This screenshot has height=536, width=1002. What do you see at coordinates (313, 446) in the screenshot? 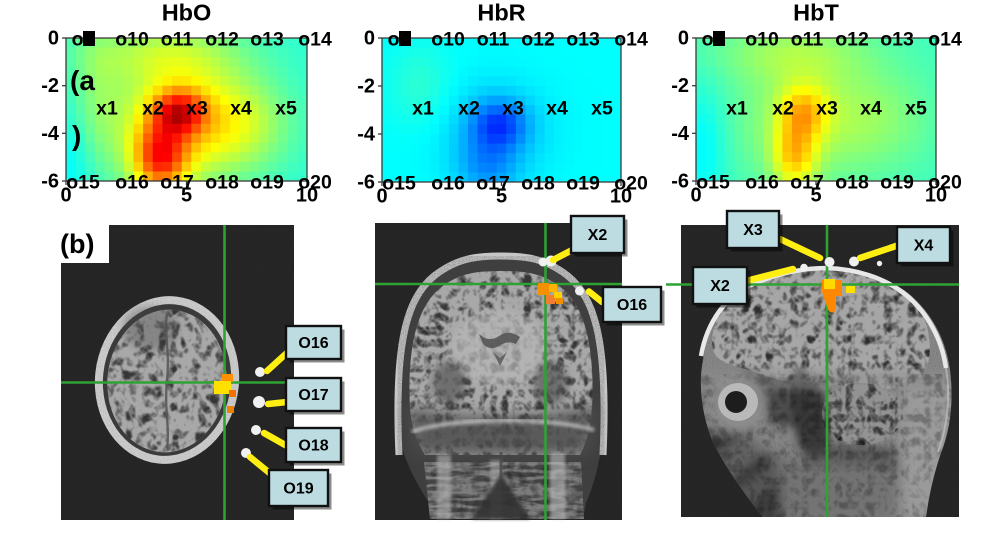
I see `svg-text: O18` at bounding box center [313, 446].